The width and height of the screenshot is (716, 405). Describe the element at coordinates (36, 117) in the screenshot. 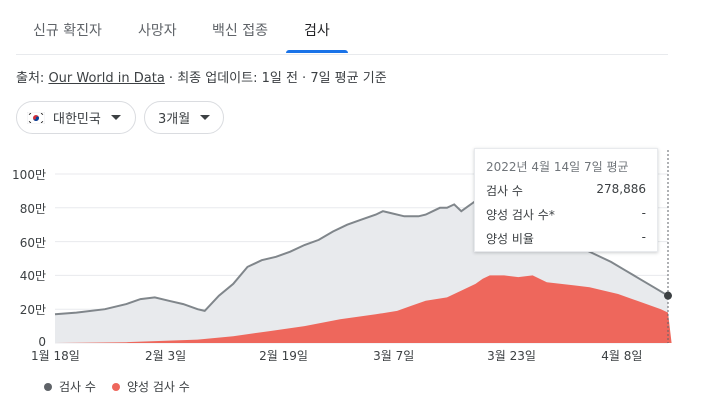

I see `korea-flag-icon` at that location.